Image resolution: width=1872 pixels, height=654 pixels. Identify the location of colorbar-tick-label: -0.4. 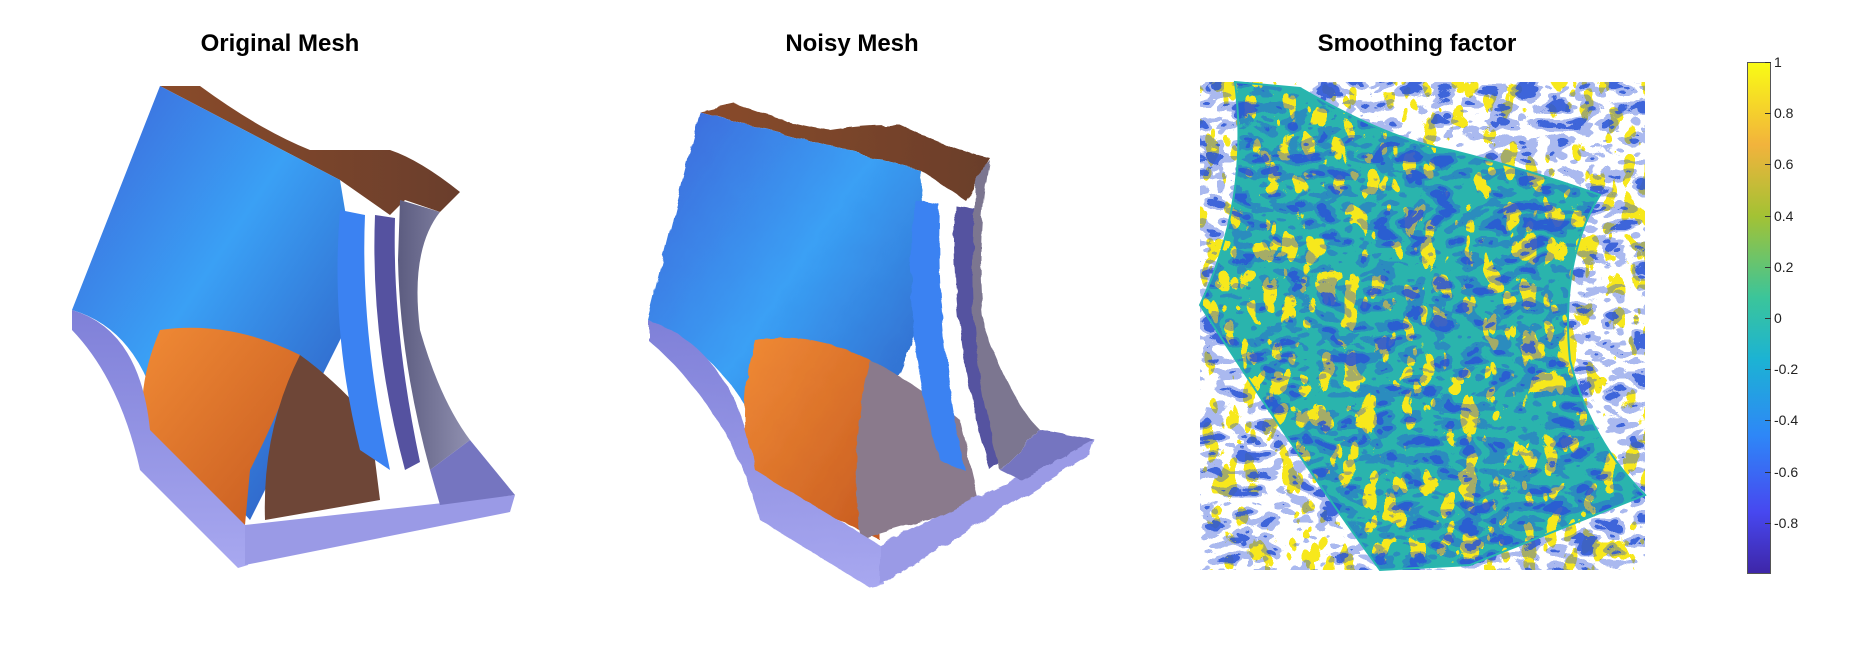
(1786, 420).